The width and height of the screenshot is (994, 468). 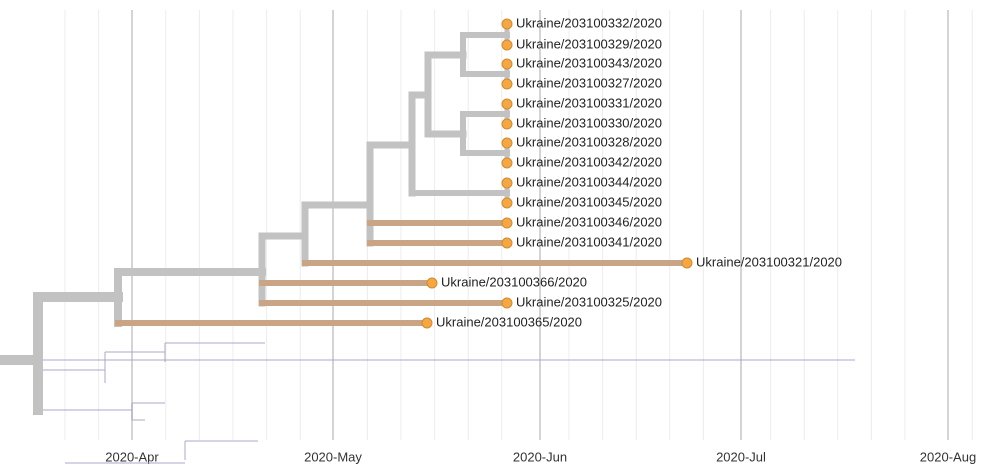 What do you see at coordinates (589, 62) in the screenshot?
I see `tip-label: Ukraine/203100343/2020` at bounding box center [589, 62].